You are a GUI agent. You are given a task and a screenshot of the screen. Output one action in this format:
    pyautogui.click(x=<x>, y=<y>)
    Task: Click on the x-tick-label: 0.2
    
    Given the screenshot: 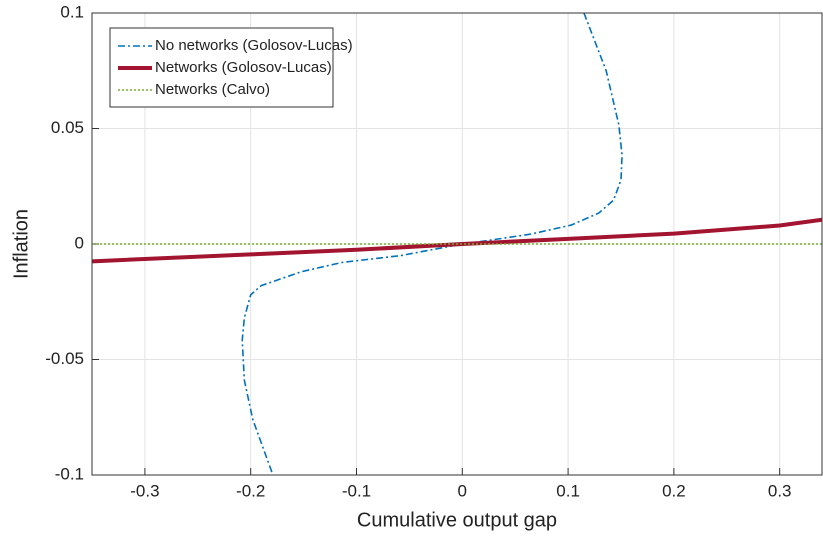 What is the action you would take?
    pyautogui.click(x=674, y=490)
    